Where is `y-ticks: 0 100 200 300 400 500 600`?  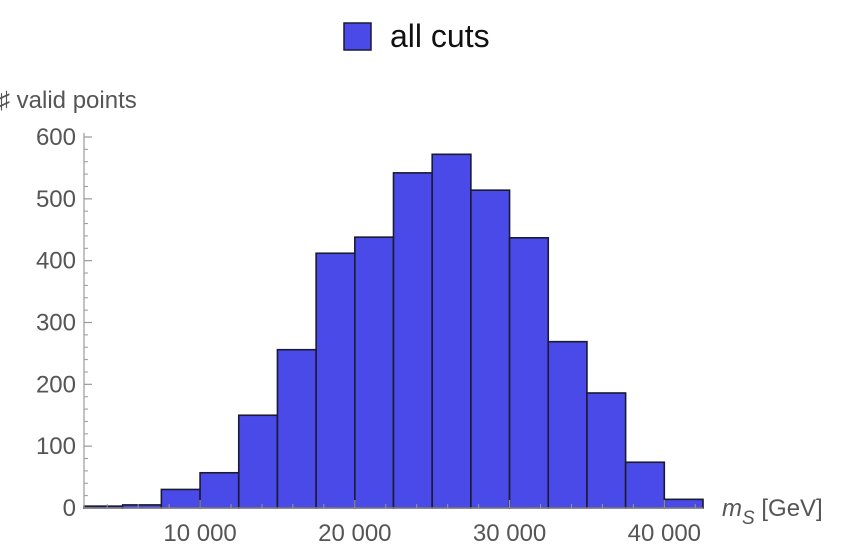 y-ticks: 0 100 200 300 400 500 600 is located at coordinates (64, 323).